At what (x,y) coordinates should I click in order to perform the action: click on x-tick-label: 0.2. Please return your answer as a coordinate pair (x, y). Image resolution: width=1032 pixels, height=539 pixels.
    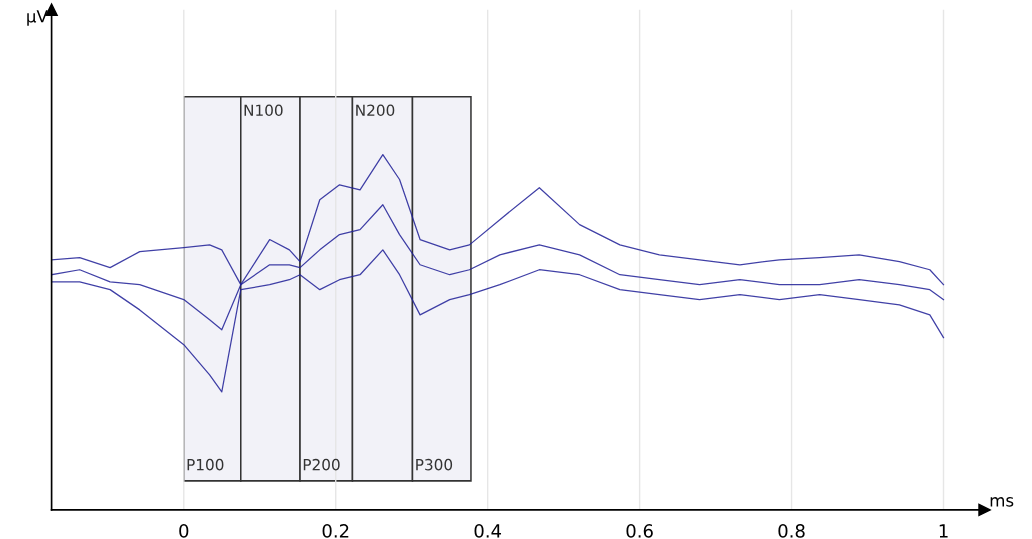
    Looking at the image, I should click on (335, 531).